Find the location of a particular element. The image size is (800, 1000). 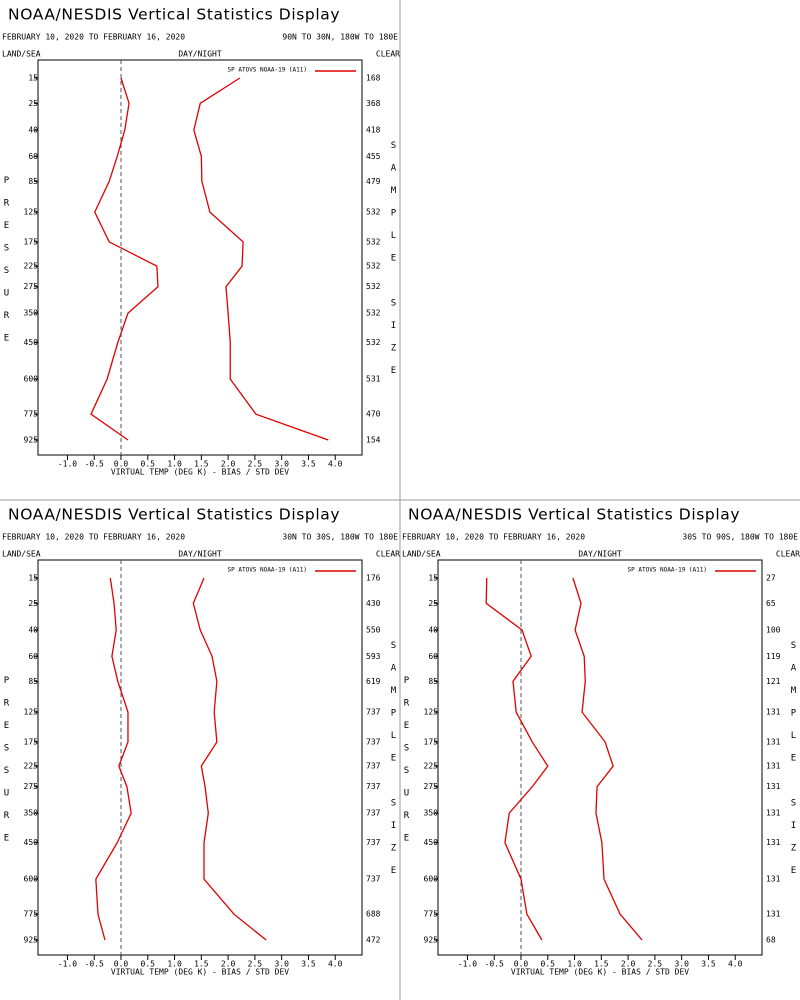

sample-size: 119 is located at coordinates (773, 656).